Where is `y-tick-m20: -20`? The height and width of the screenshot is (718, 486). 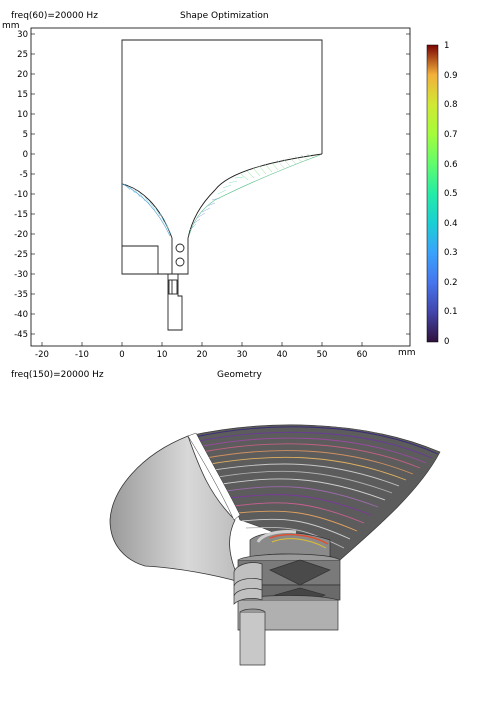
y-tick-m20: -20 is located at coordinates (21, 235).